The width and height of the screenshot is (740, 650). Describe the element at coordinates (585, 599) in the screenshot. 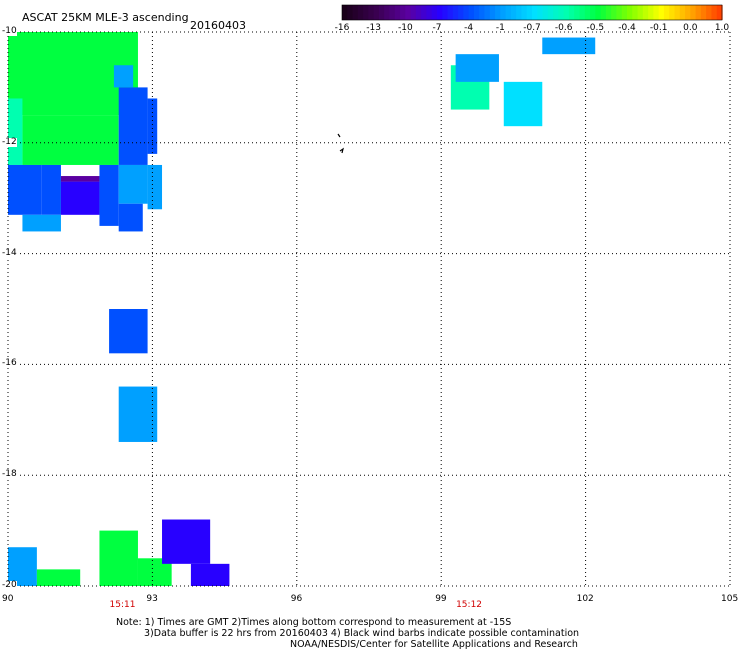

I see `x-tick-label: 102` at that location.